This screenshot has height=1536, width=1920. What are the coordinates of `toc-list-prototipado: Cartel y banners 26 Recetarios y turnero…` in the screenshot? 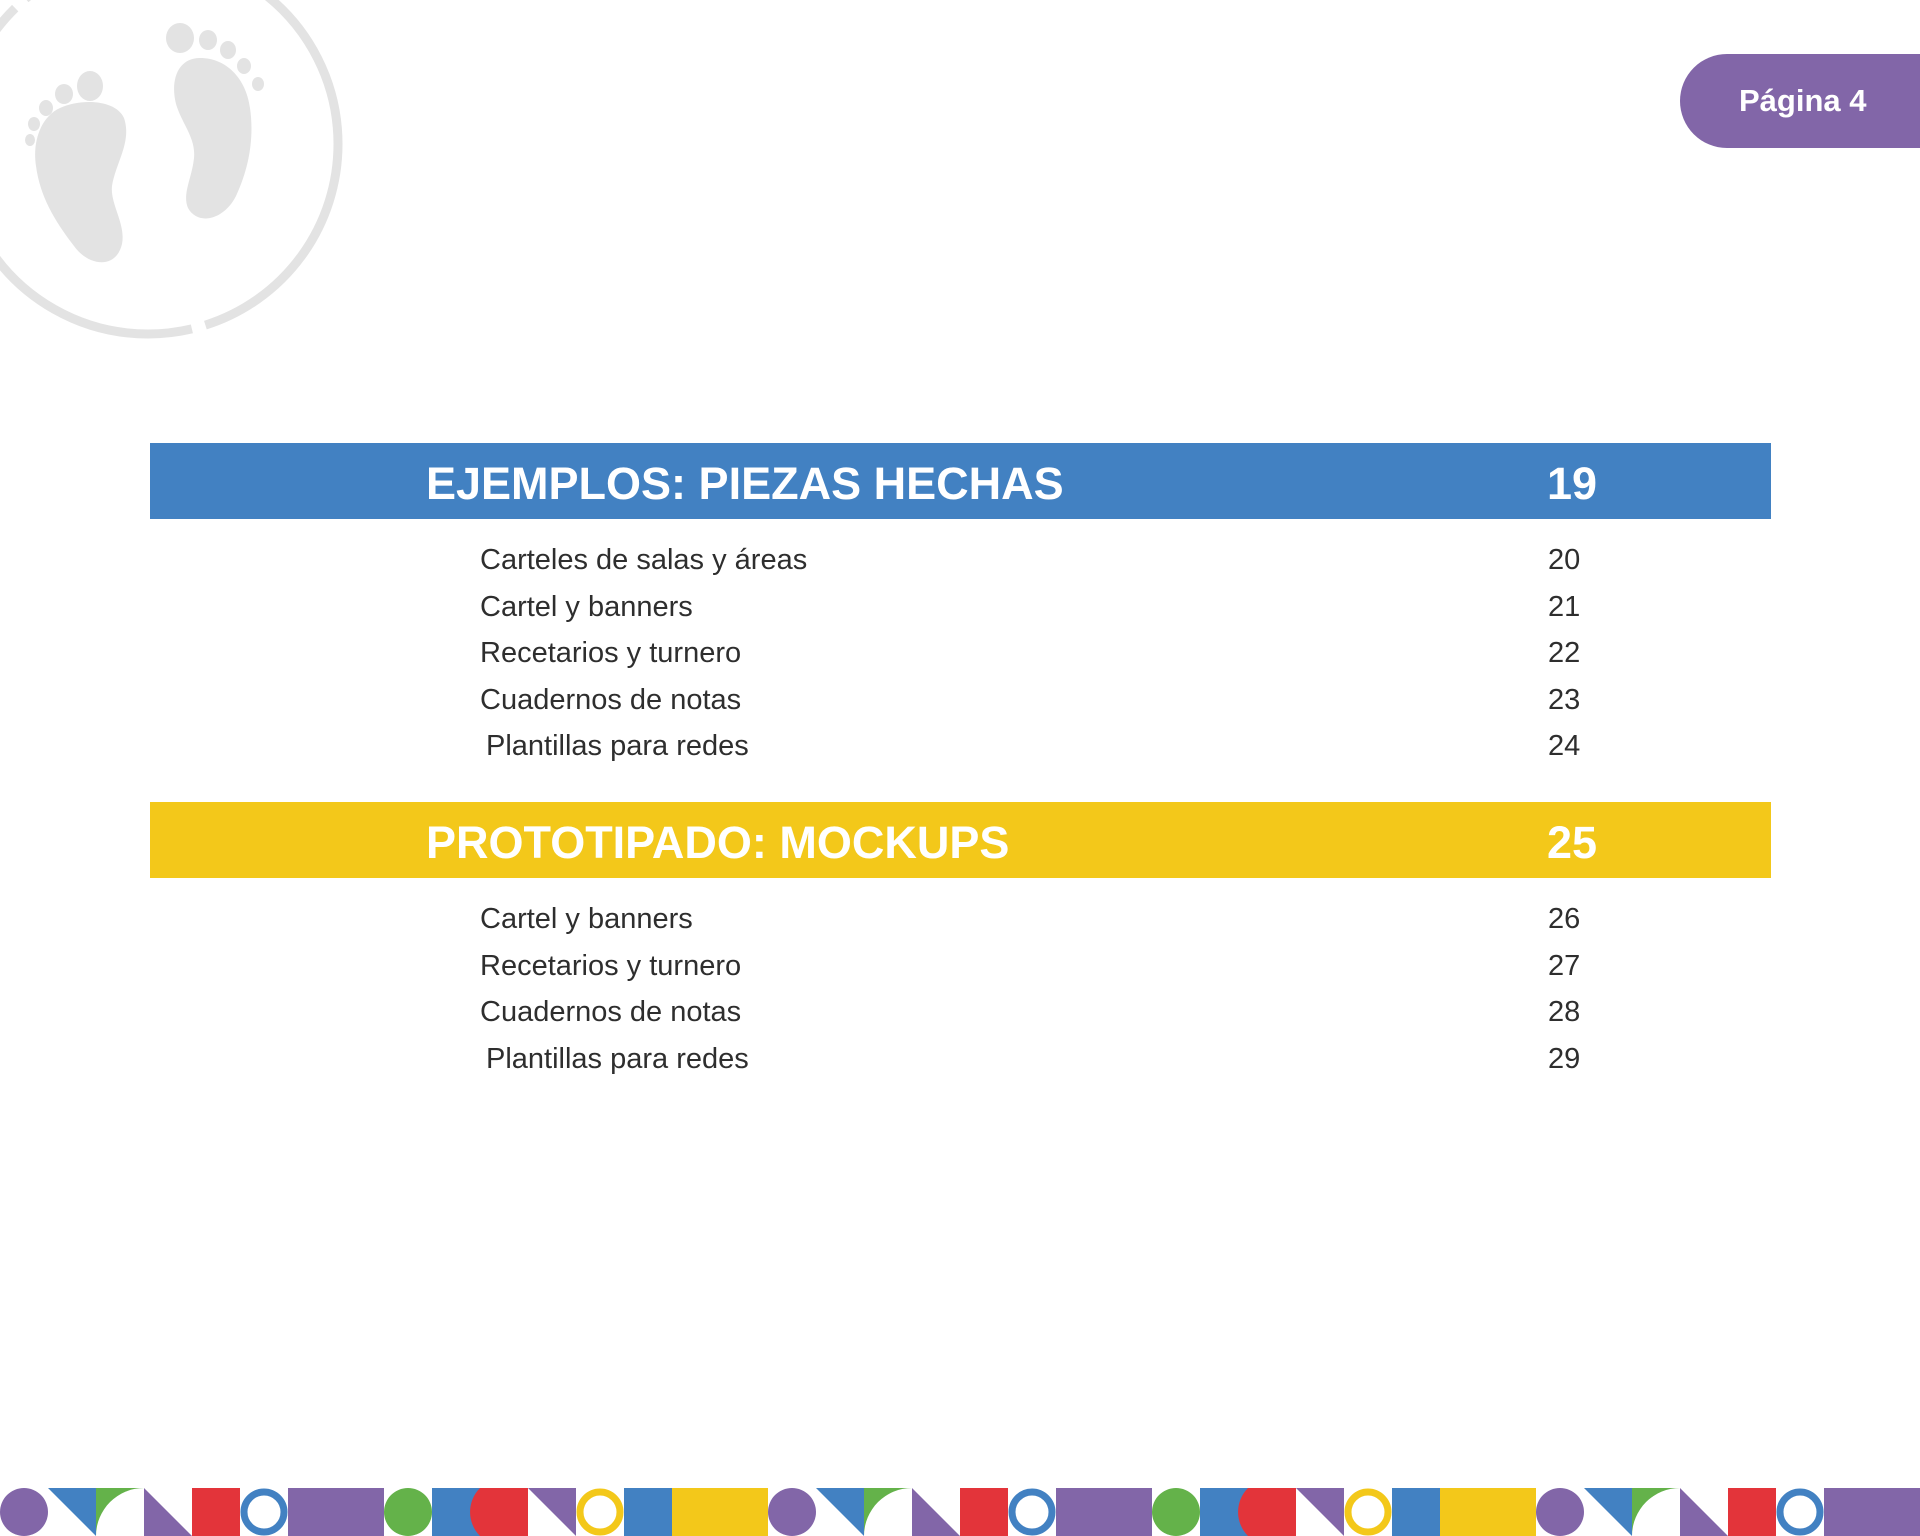 It's located at (960, 990).